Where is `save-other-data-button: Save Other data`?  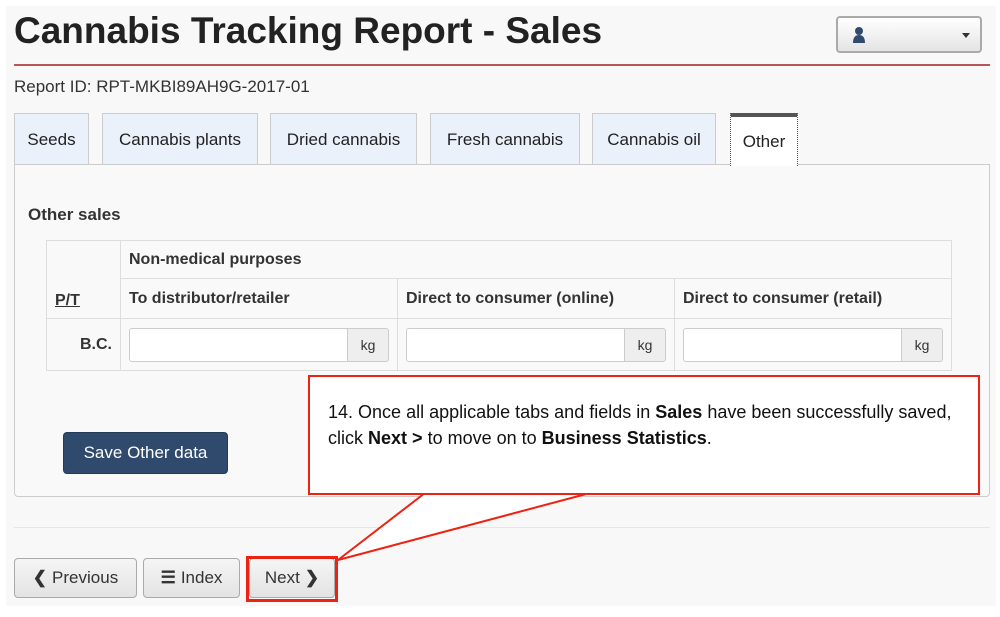 save-other-data-button: Save Other data is located at coordinates (145, 453).